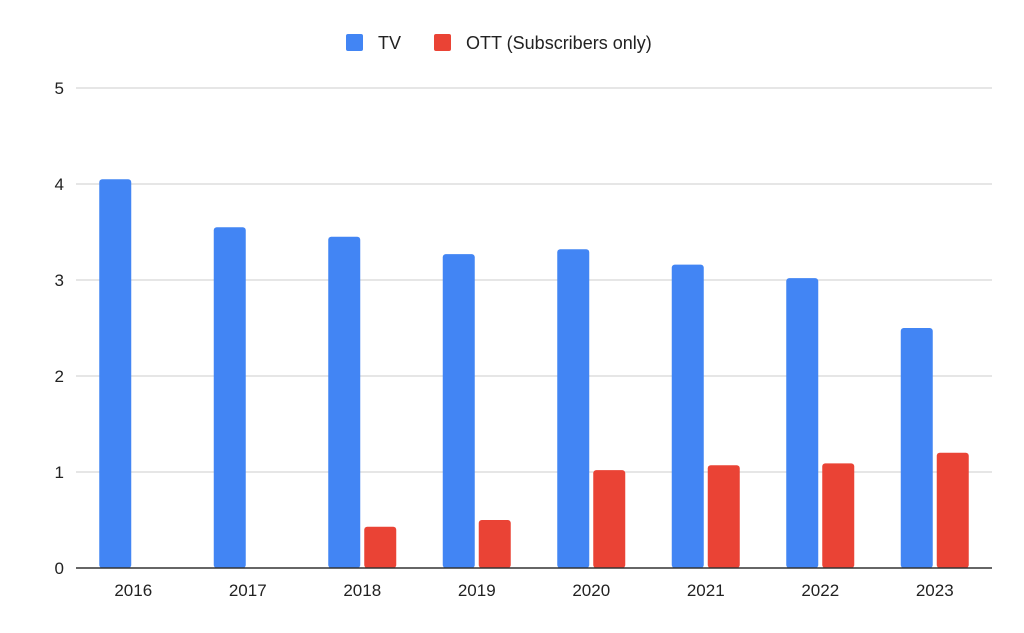  Describe the element at coordinates (838, 515) in the screenshot. I see `bar-ott-2022` at that location.